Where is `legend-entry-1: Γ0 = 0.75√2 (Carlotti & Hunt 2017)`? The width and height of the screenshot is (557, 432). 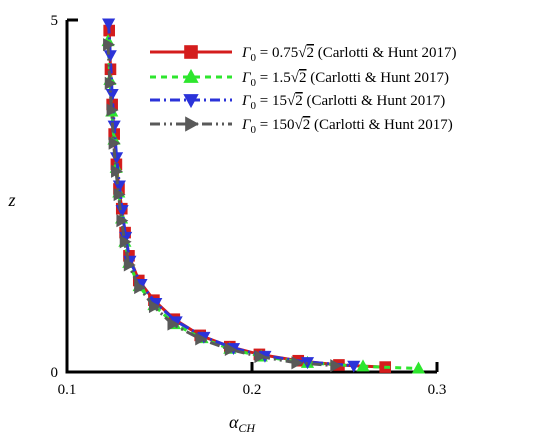
legend-entry-1: Γ0 = 0.75√2 (Carlotti & Hunt 2017) is located at coordinates (303, 54).